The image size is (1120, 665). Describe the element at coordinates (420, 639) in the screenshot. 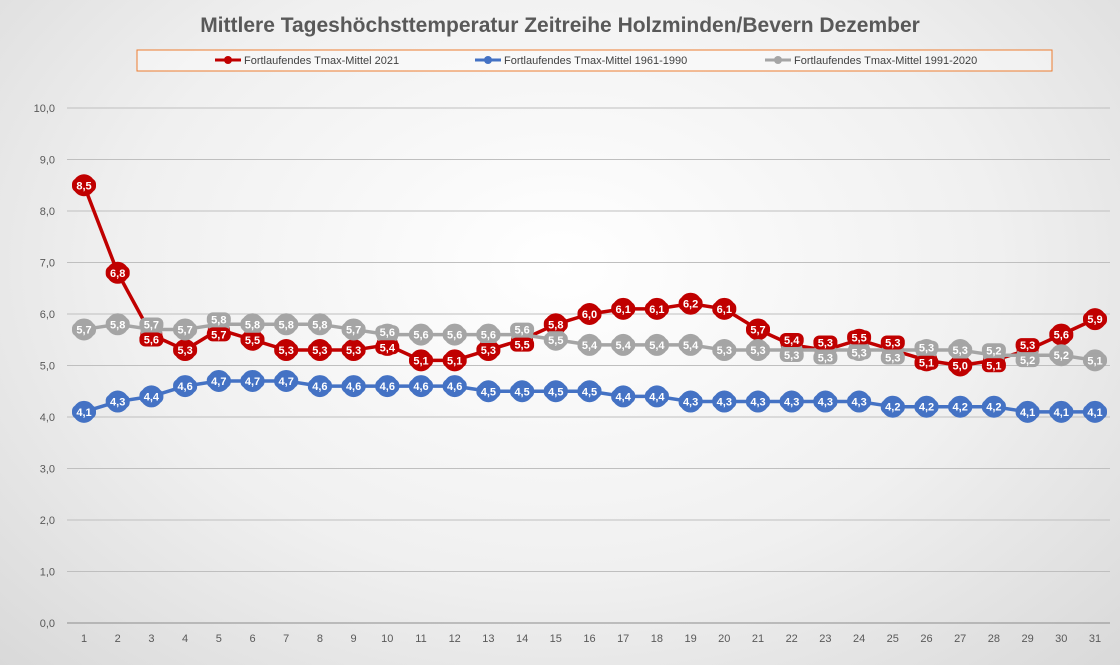

I see `x-tick-label: 11` at that location.